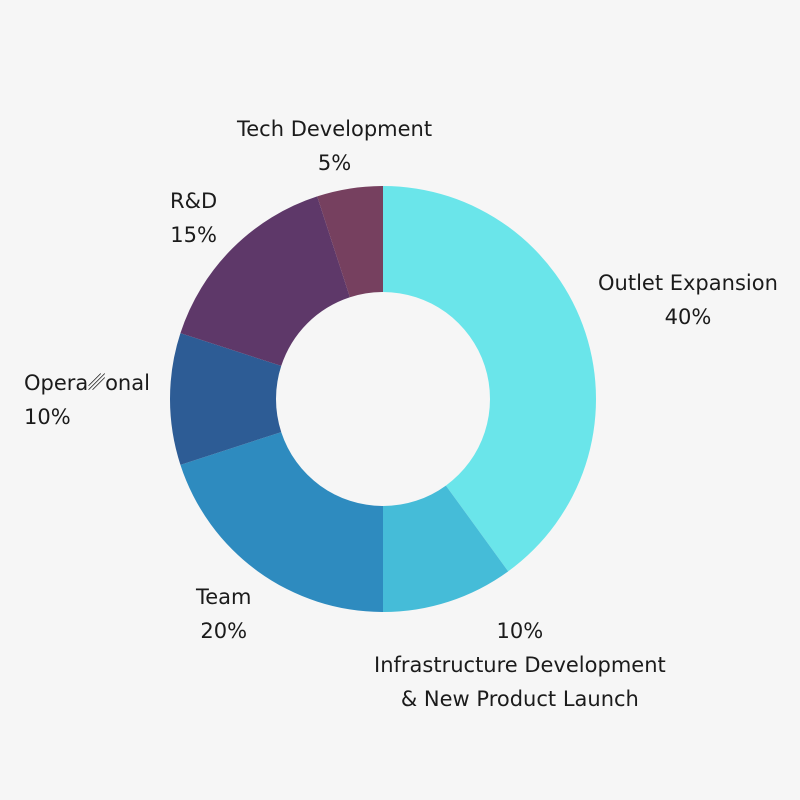 The height and width of the screenshot is (800, 800). I want to click on label-name: R&D, so click(194, 201).